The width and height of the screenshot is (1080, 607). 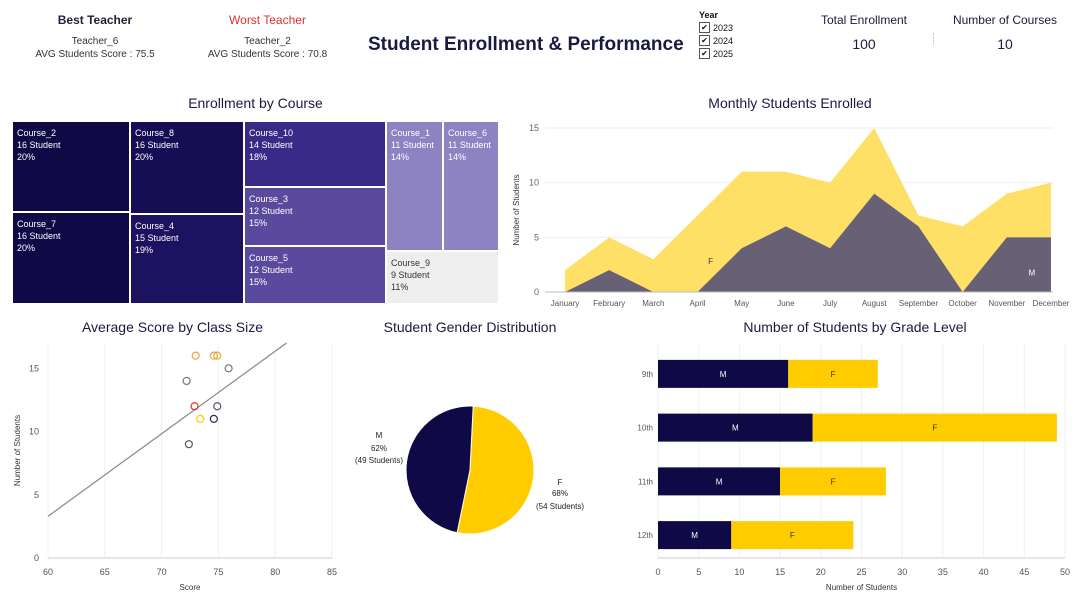 I want to click on treemap-title: Enrollment by Course, so click(x=255, y=103).